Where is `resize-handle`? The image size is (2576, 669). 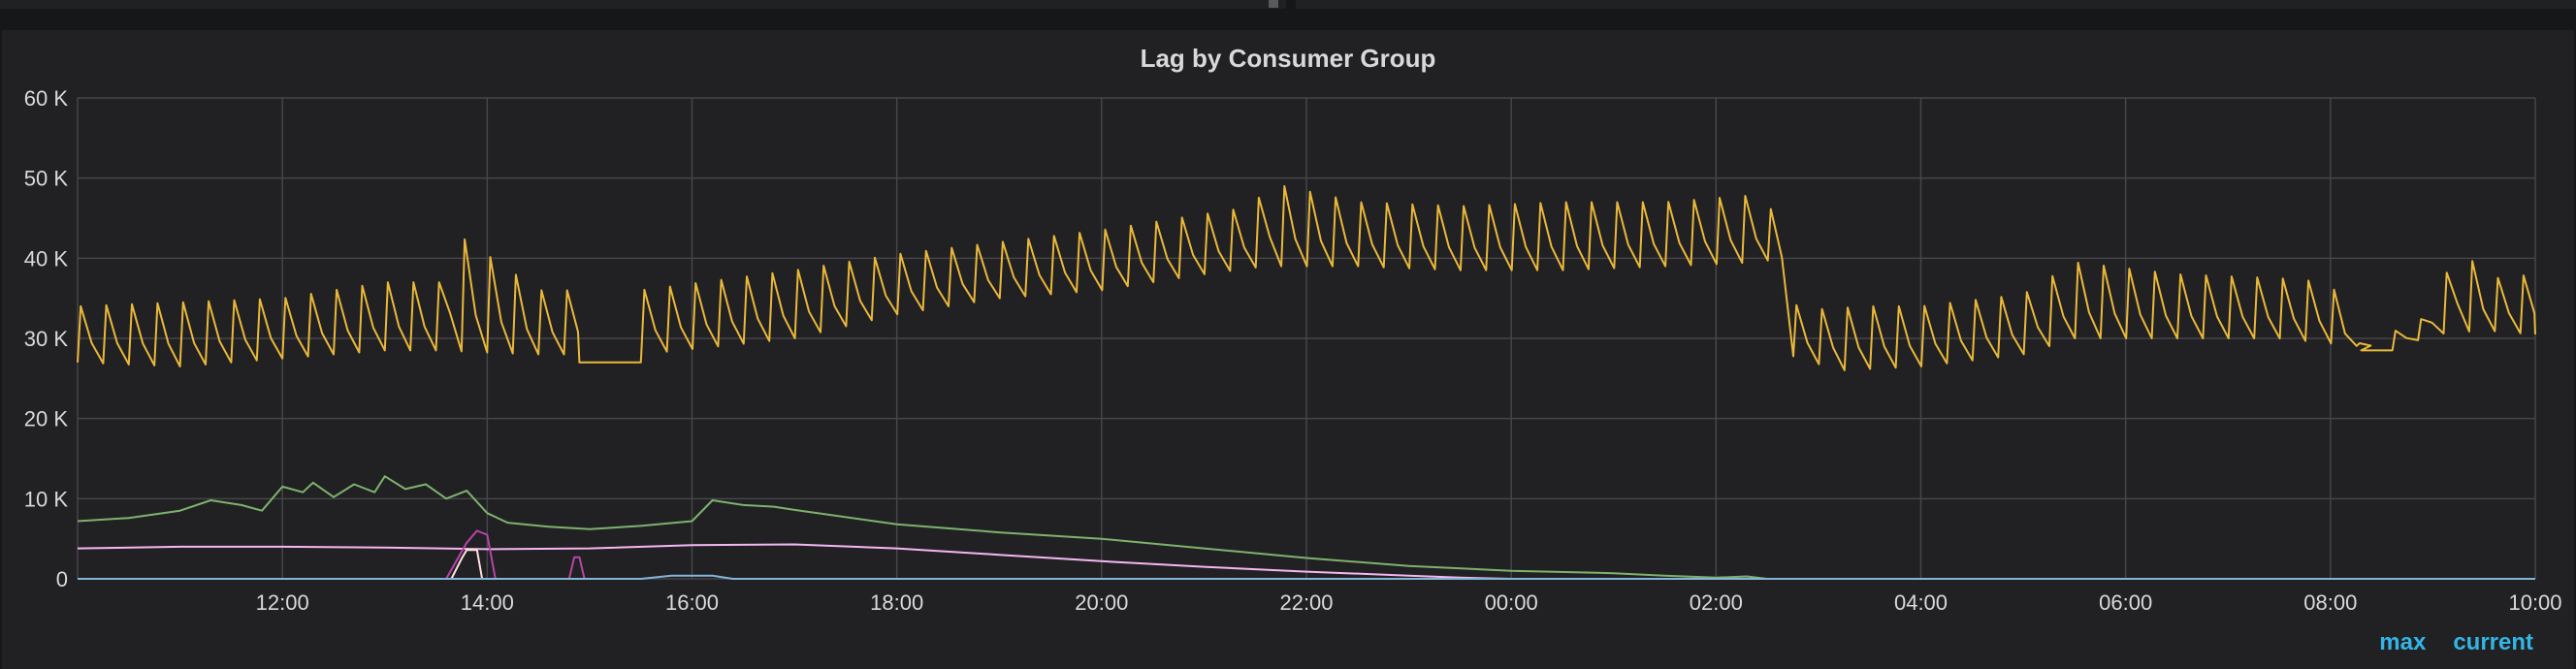 resize-handle is located at coordinates (1273, 4).